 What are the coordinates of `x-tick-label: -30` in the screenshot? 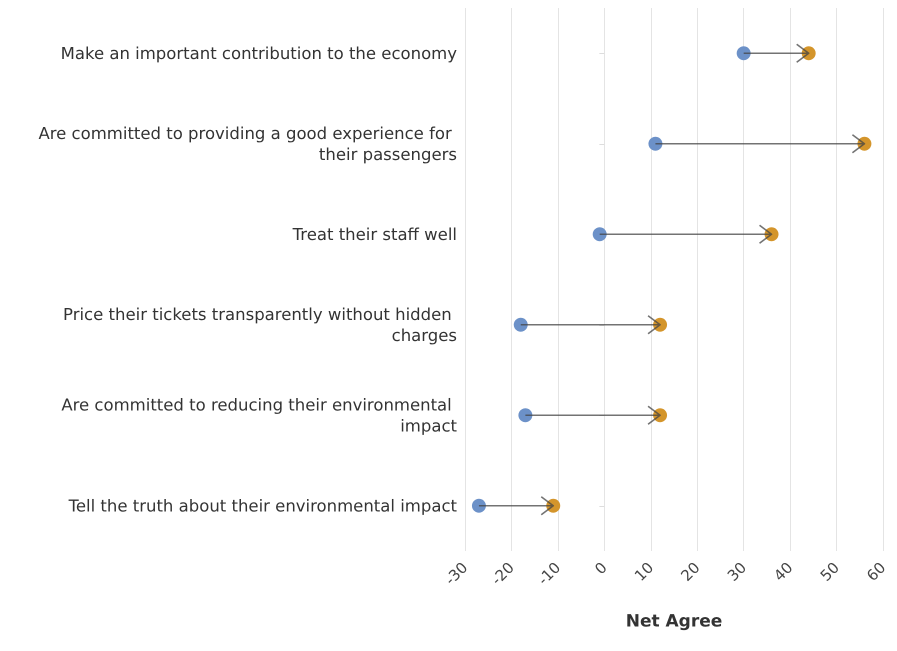 It's located at (456, 573).